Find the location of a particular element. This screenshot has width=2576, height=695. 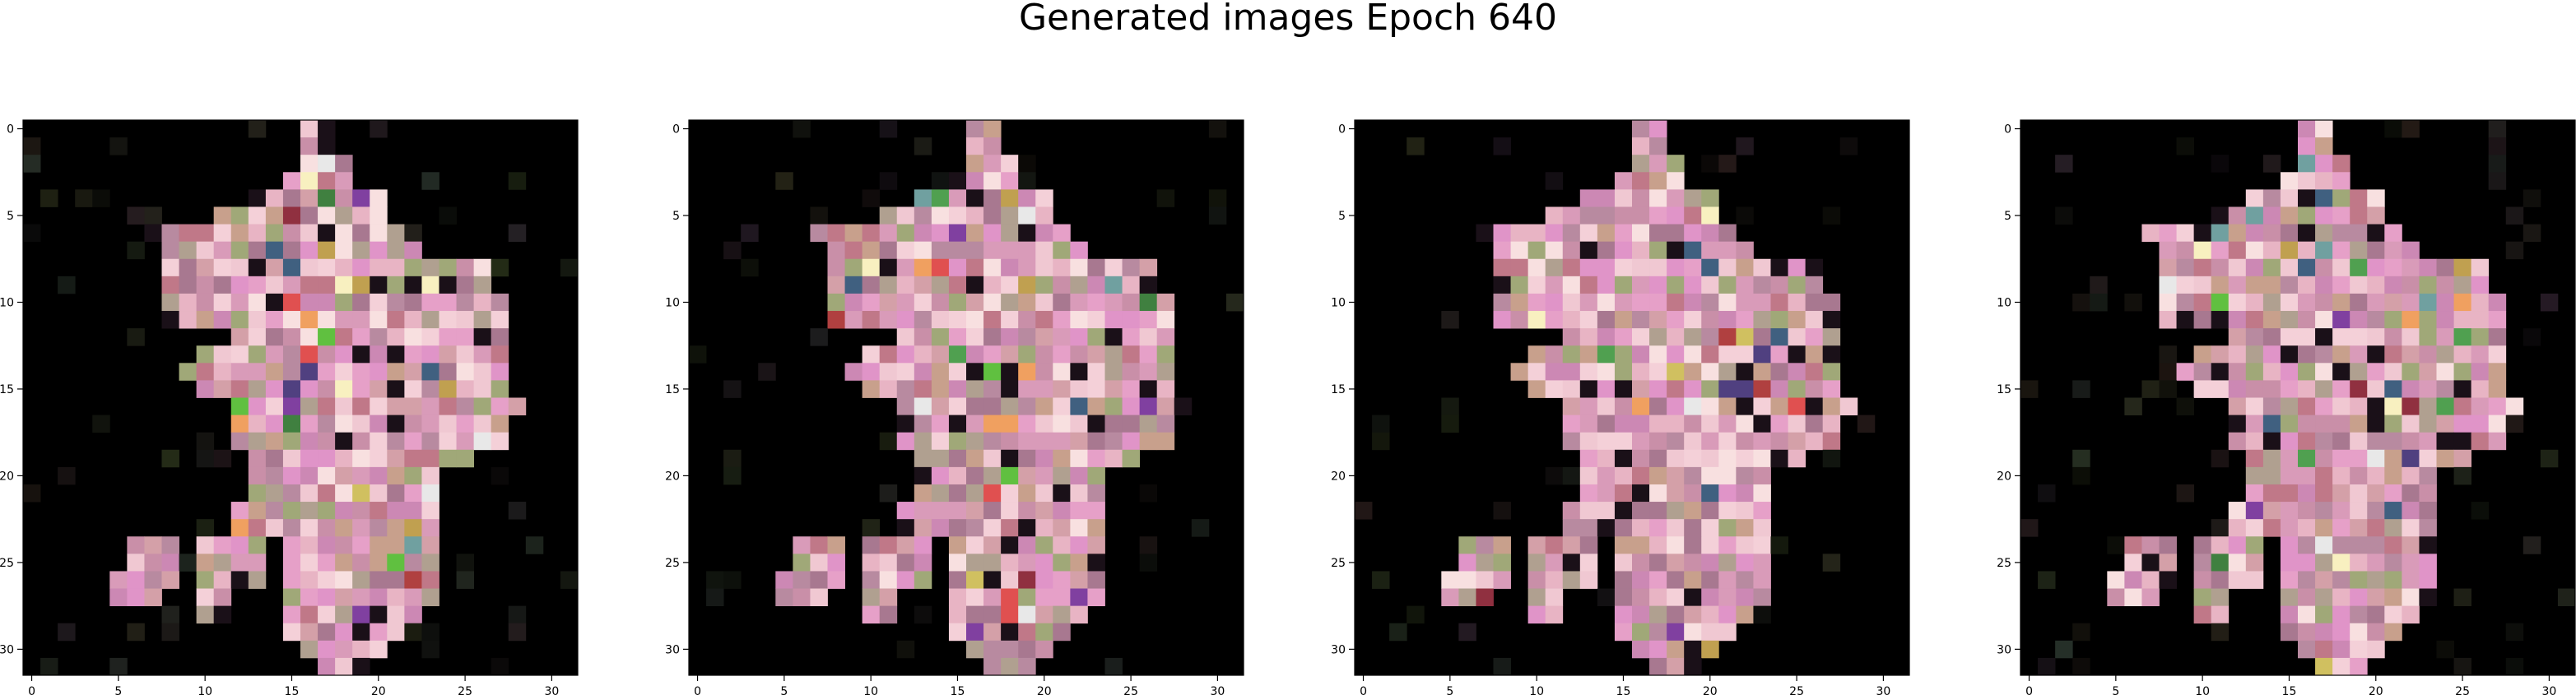

y-tick-label: 30 is located at coordinates (1338, 649).